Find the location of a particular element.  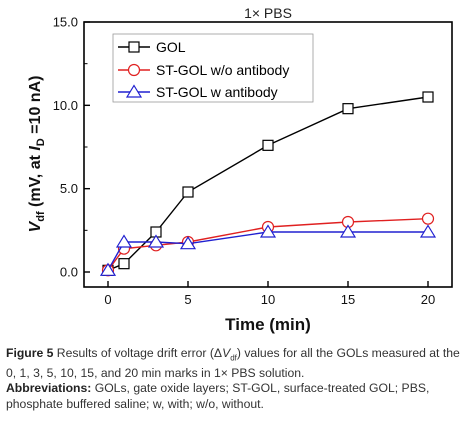

legend-marker-circle is located at coordinates (134, 70).